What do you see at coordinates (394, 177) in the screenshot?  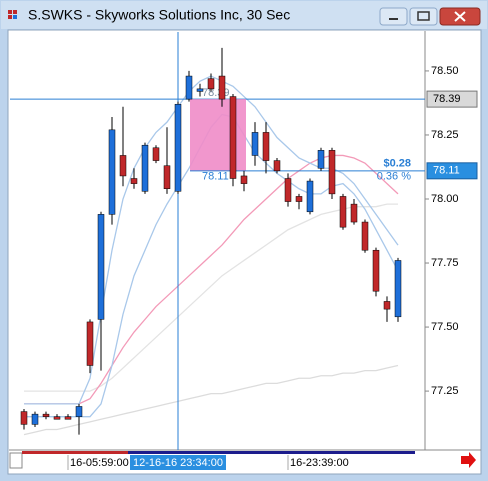 I see `measure-change-pct: 0.36 %` at bounding box center [394, 177].